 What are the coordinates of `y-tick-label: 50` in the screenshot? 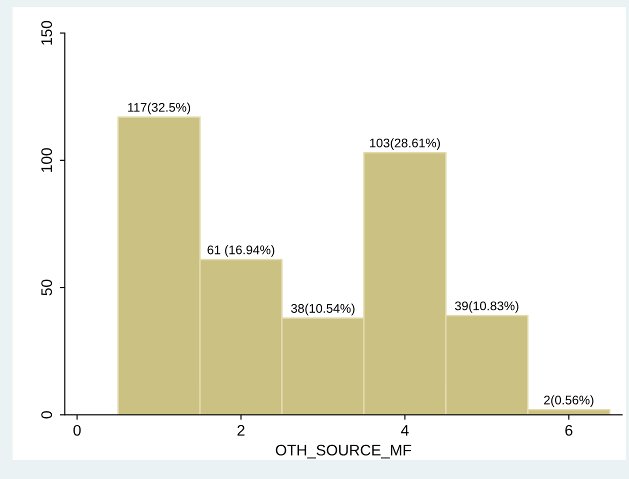 It's located at (46, 288).